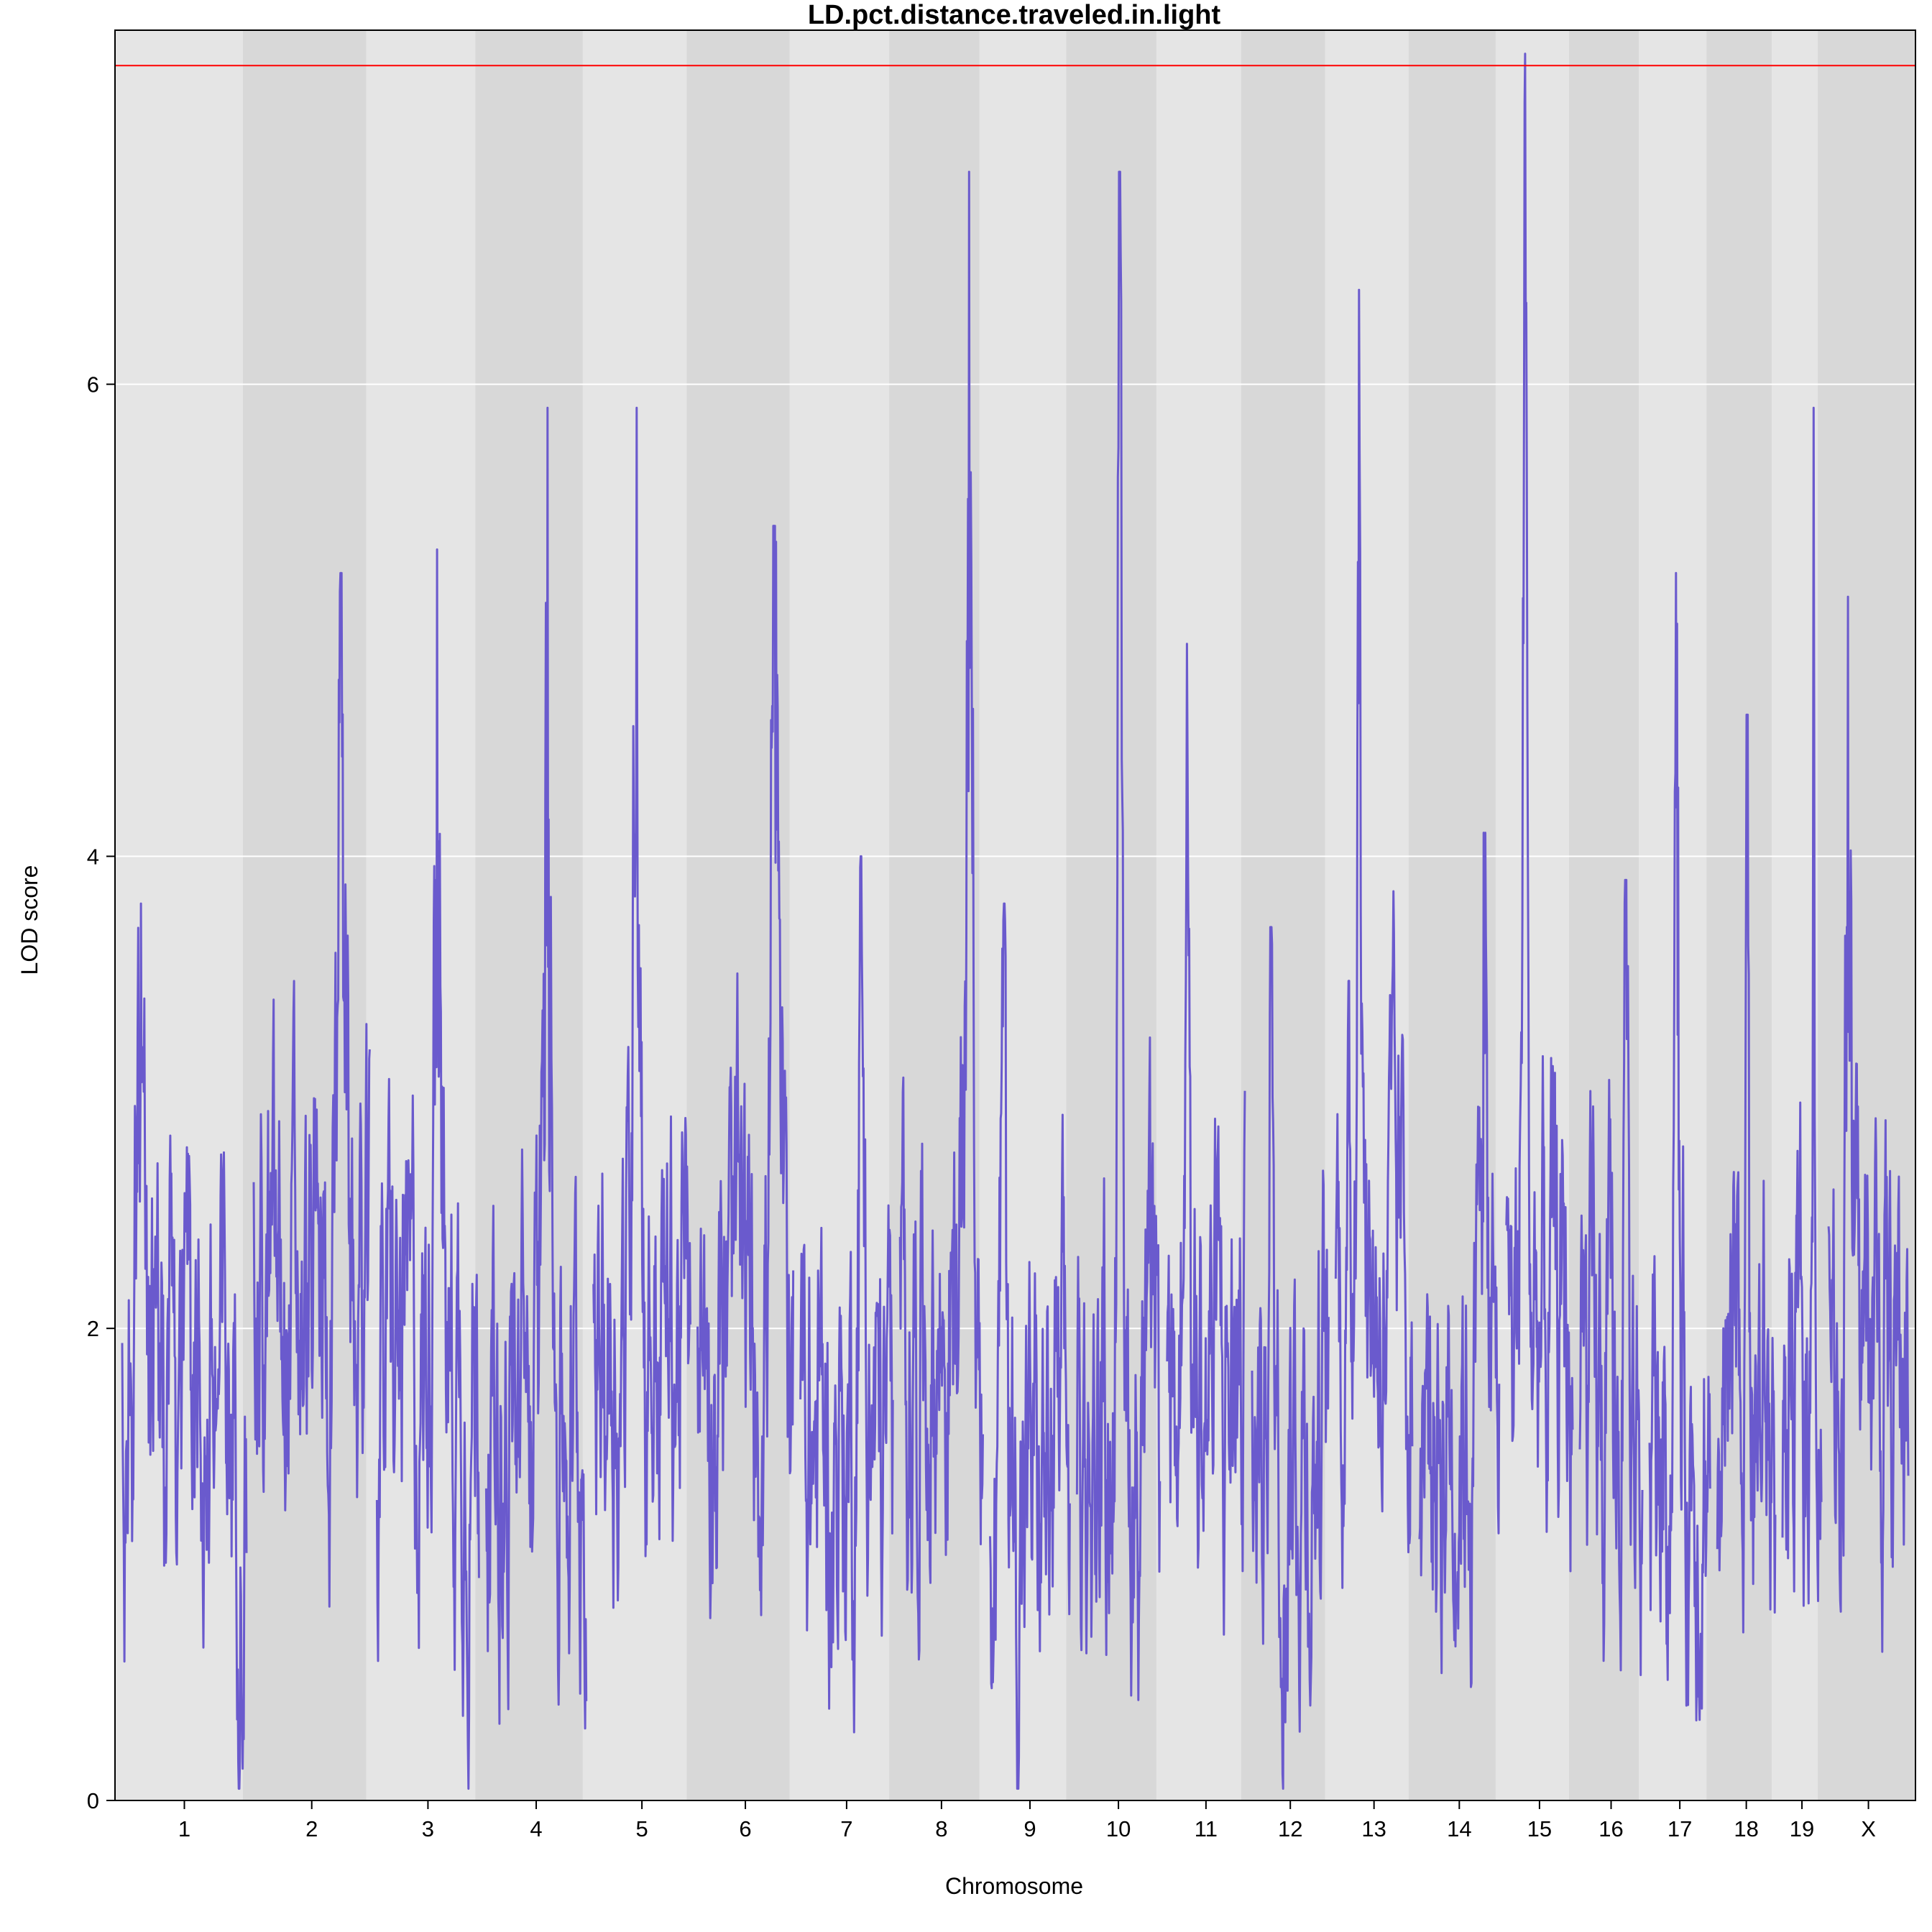 The height and width of the screenshot is (1932, 1932). I want to click on x-axis-label: Chromosome, so click(1014, 1886).